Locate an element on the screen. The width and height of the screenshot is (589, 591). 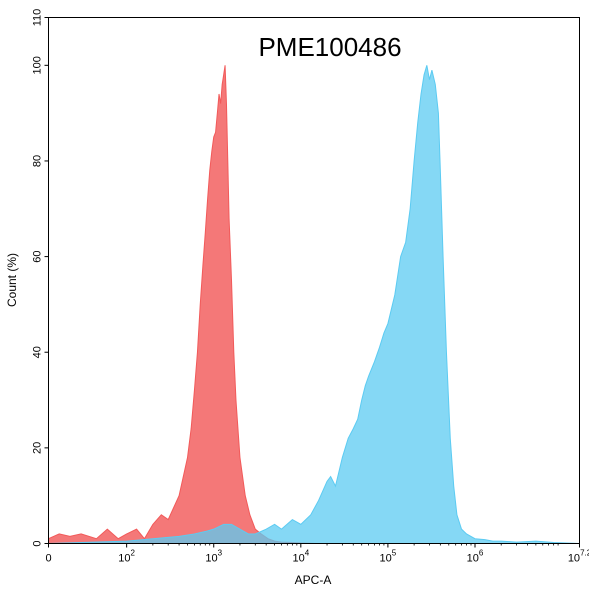
x-tick-exponent: 3 is located at coordinates (220, 553).